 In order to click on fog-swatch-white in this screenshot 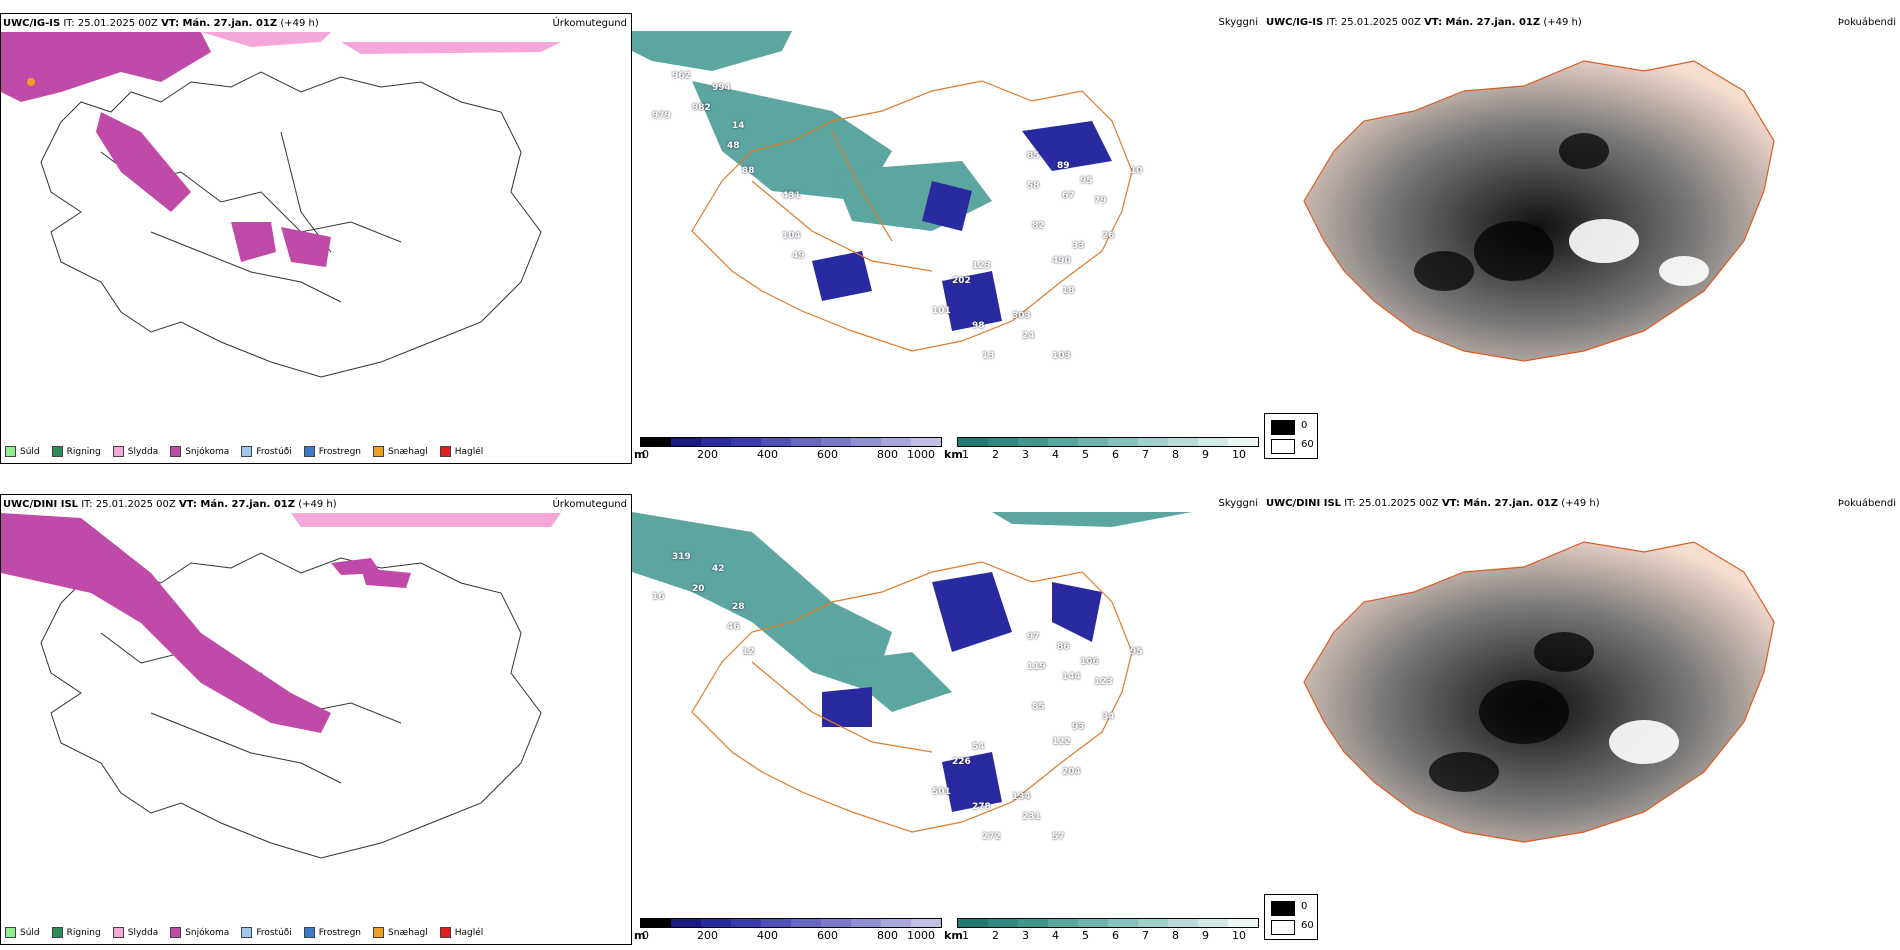, I will do `click(1283, 927)`.